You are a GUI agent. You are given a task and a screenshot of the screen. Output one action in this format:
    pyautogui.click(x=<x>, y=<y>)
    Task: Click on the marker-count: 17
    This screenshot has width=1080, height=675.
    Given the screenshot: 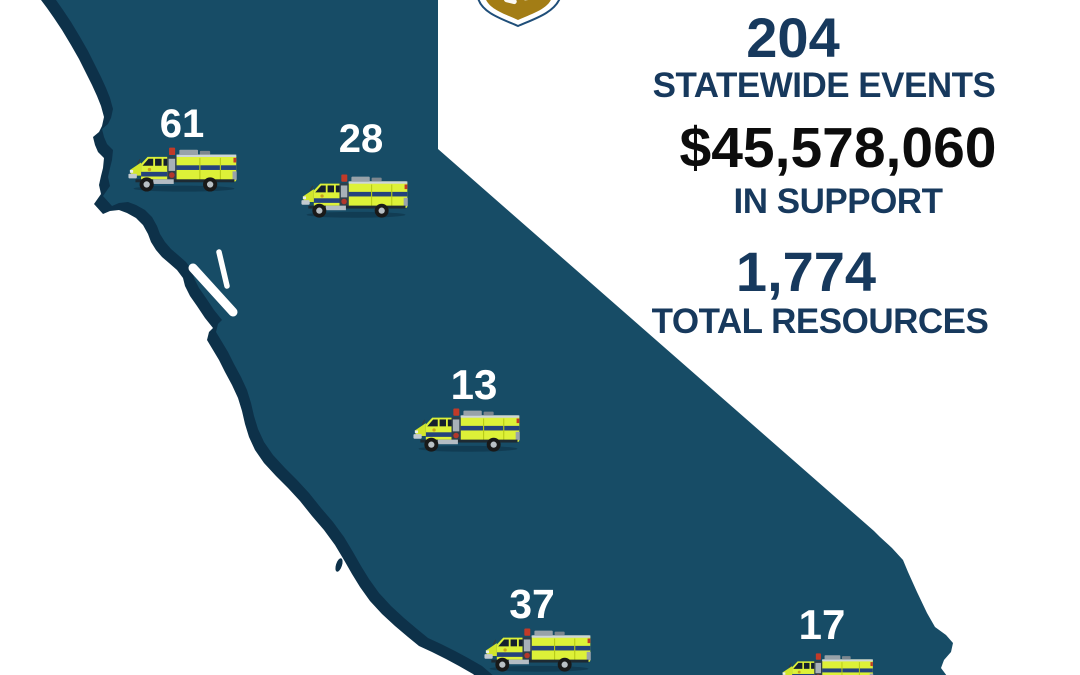 What is the action you would take?
    pyautogui.click(x=822, y=624)
    